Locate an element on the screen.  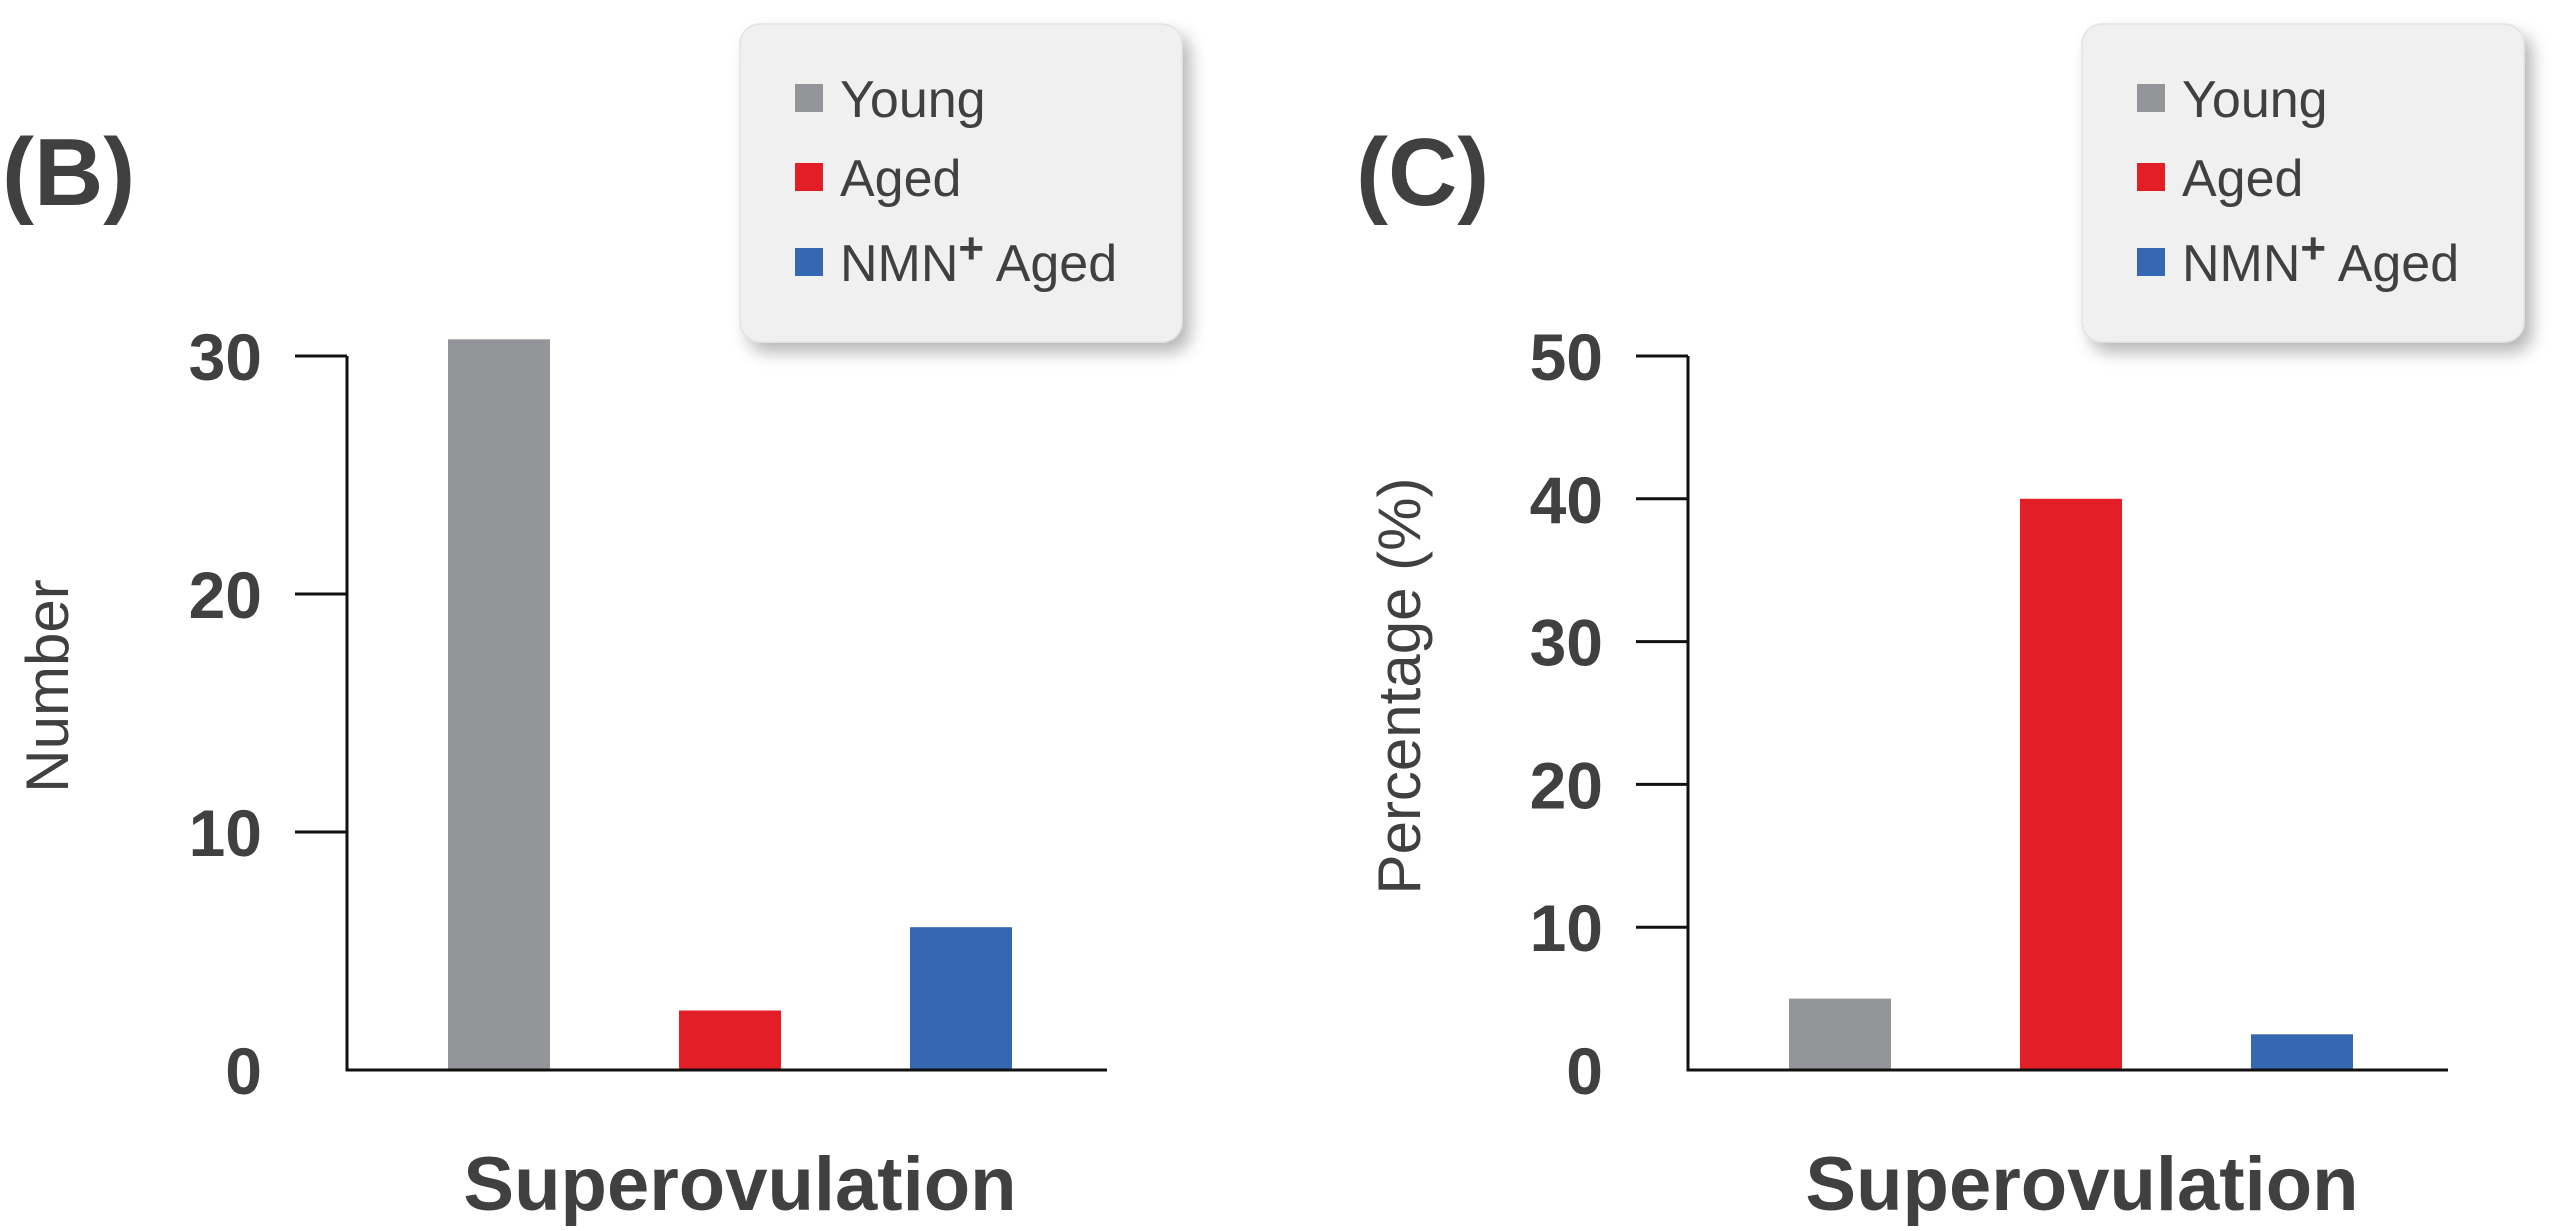
y-axis-label: Number is located at coordinates (47, 685).